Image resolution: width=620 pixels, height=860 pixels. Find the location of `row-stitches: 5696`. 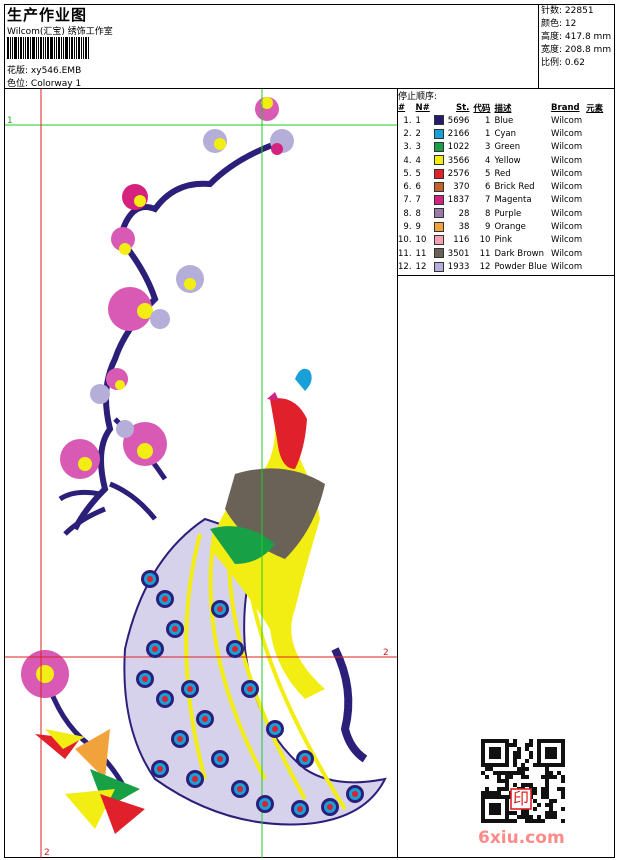

row-stitches: 5696 is located at coordinates (458, 120).